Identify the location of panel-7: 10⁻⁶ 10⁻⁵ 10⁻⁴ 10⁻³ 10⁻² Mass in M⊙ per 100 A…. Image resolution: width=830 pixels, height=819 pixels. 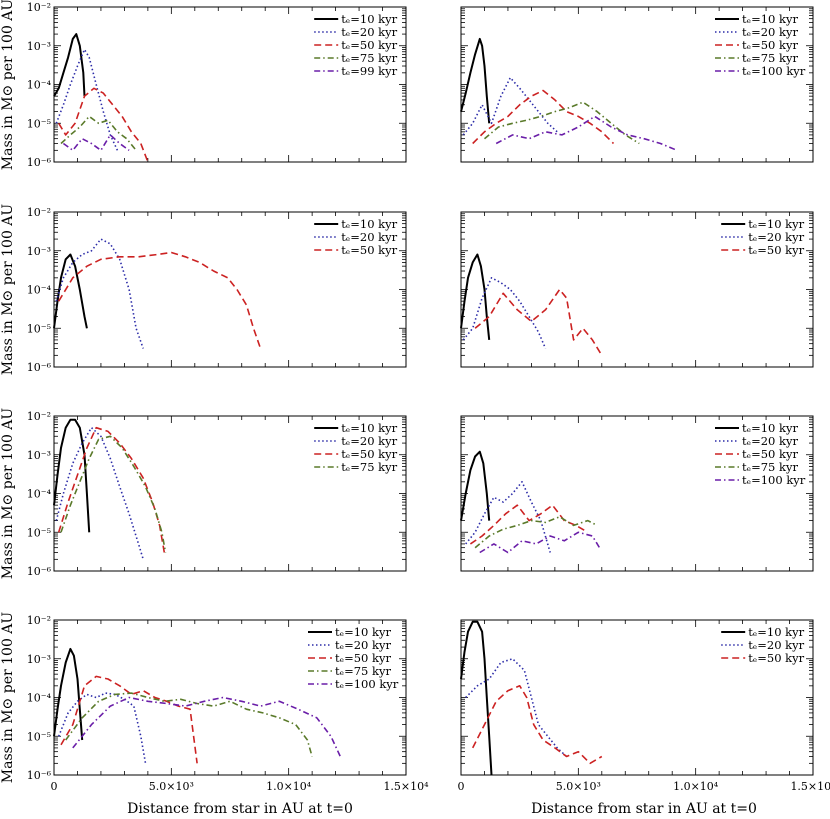
(214, 702).